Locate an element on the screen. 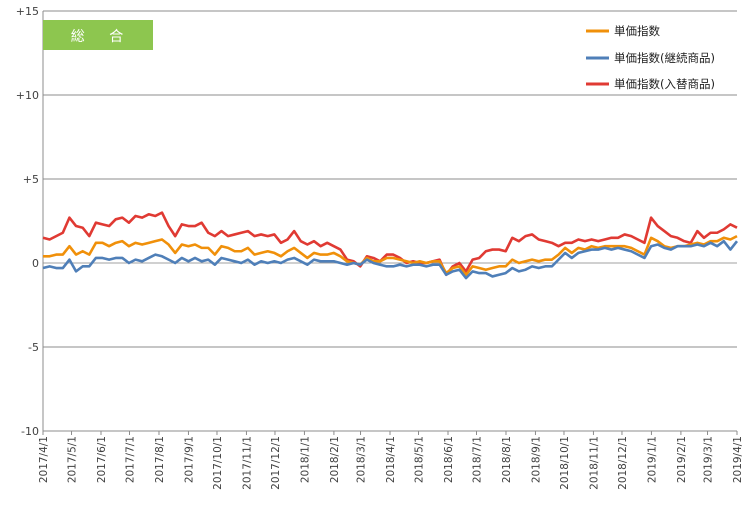 The width and height of the screenshot is (742, 510). chart-badge: 総 合 is located at coordinates (98, 35).